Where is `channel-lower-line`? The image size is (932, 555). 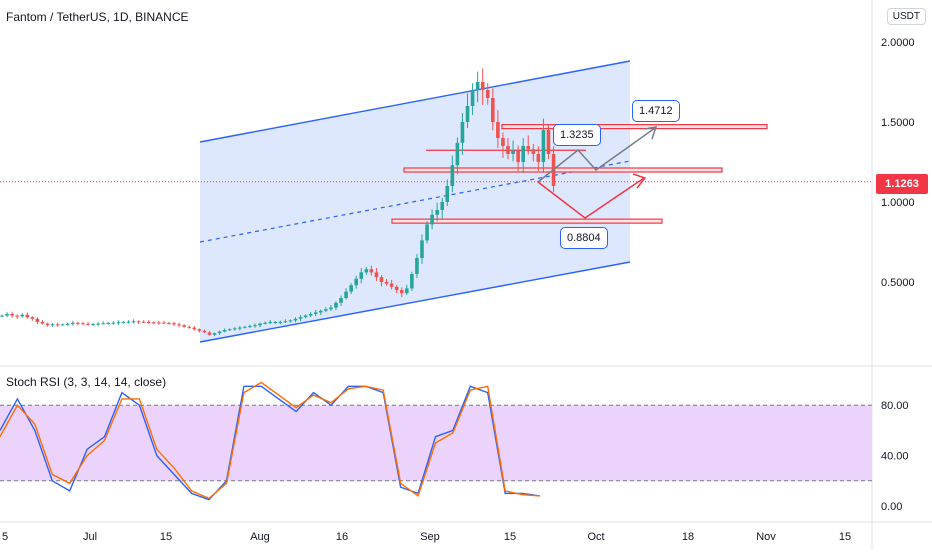
channel-lower-line is located at coordinates (415, 302).